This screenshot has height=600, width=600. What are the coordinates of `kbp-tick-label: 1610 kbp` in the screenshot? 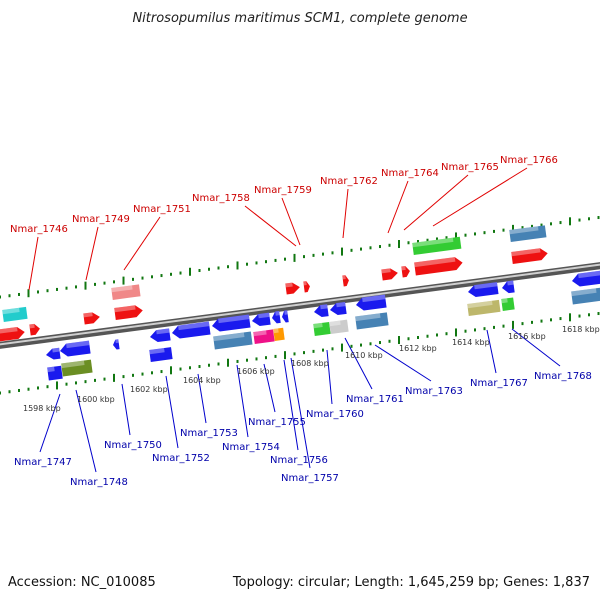 It's located at (364, 355).